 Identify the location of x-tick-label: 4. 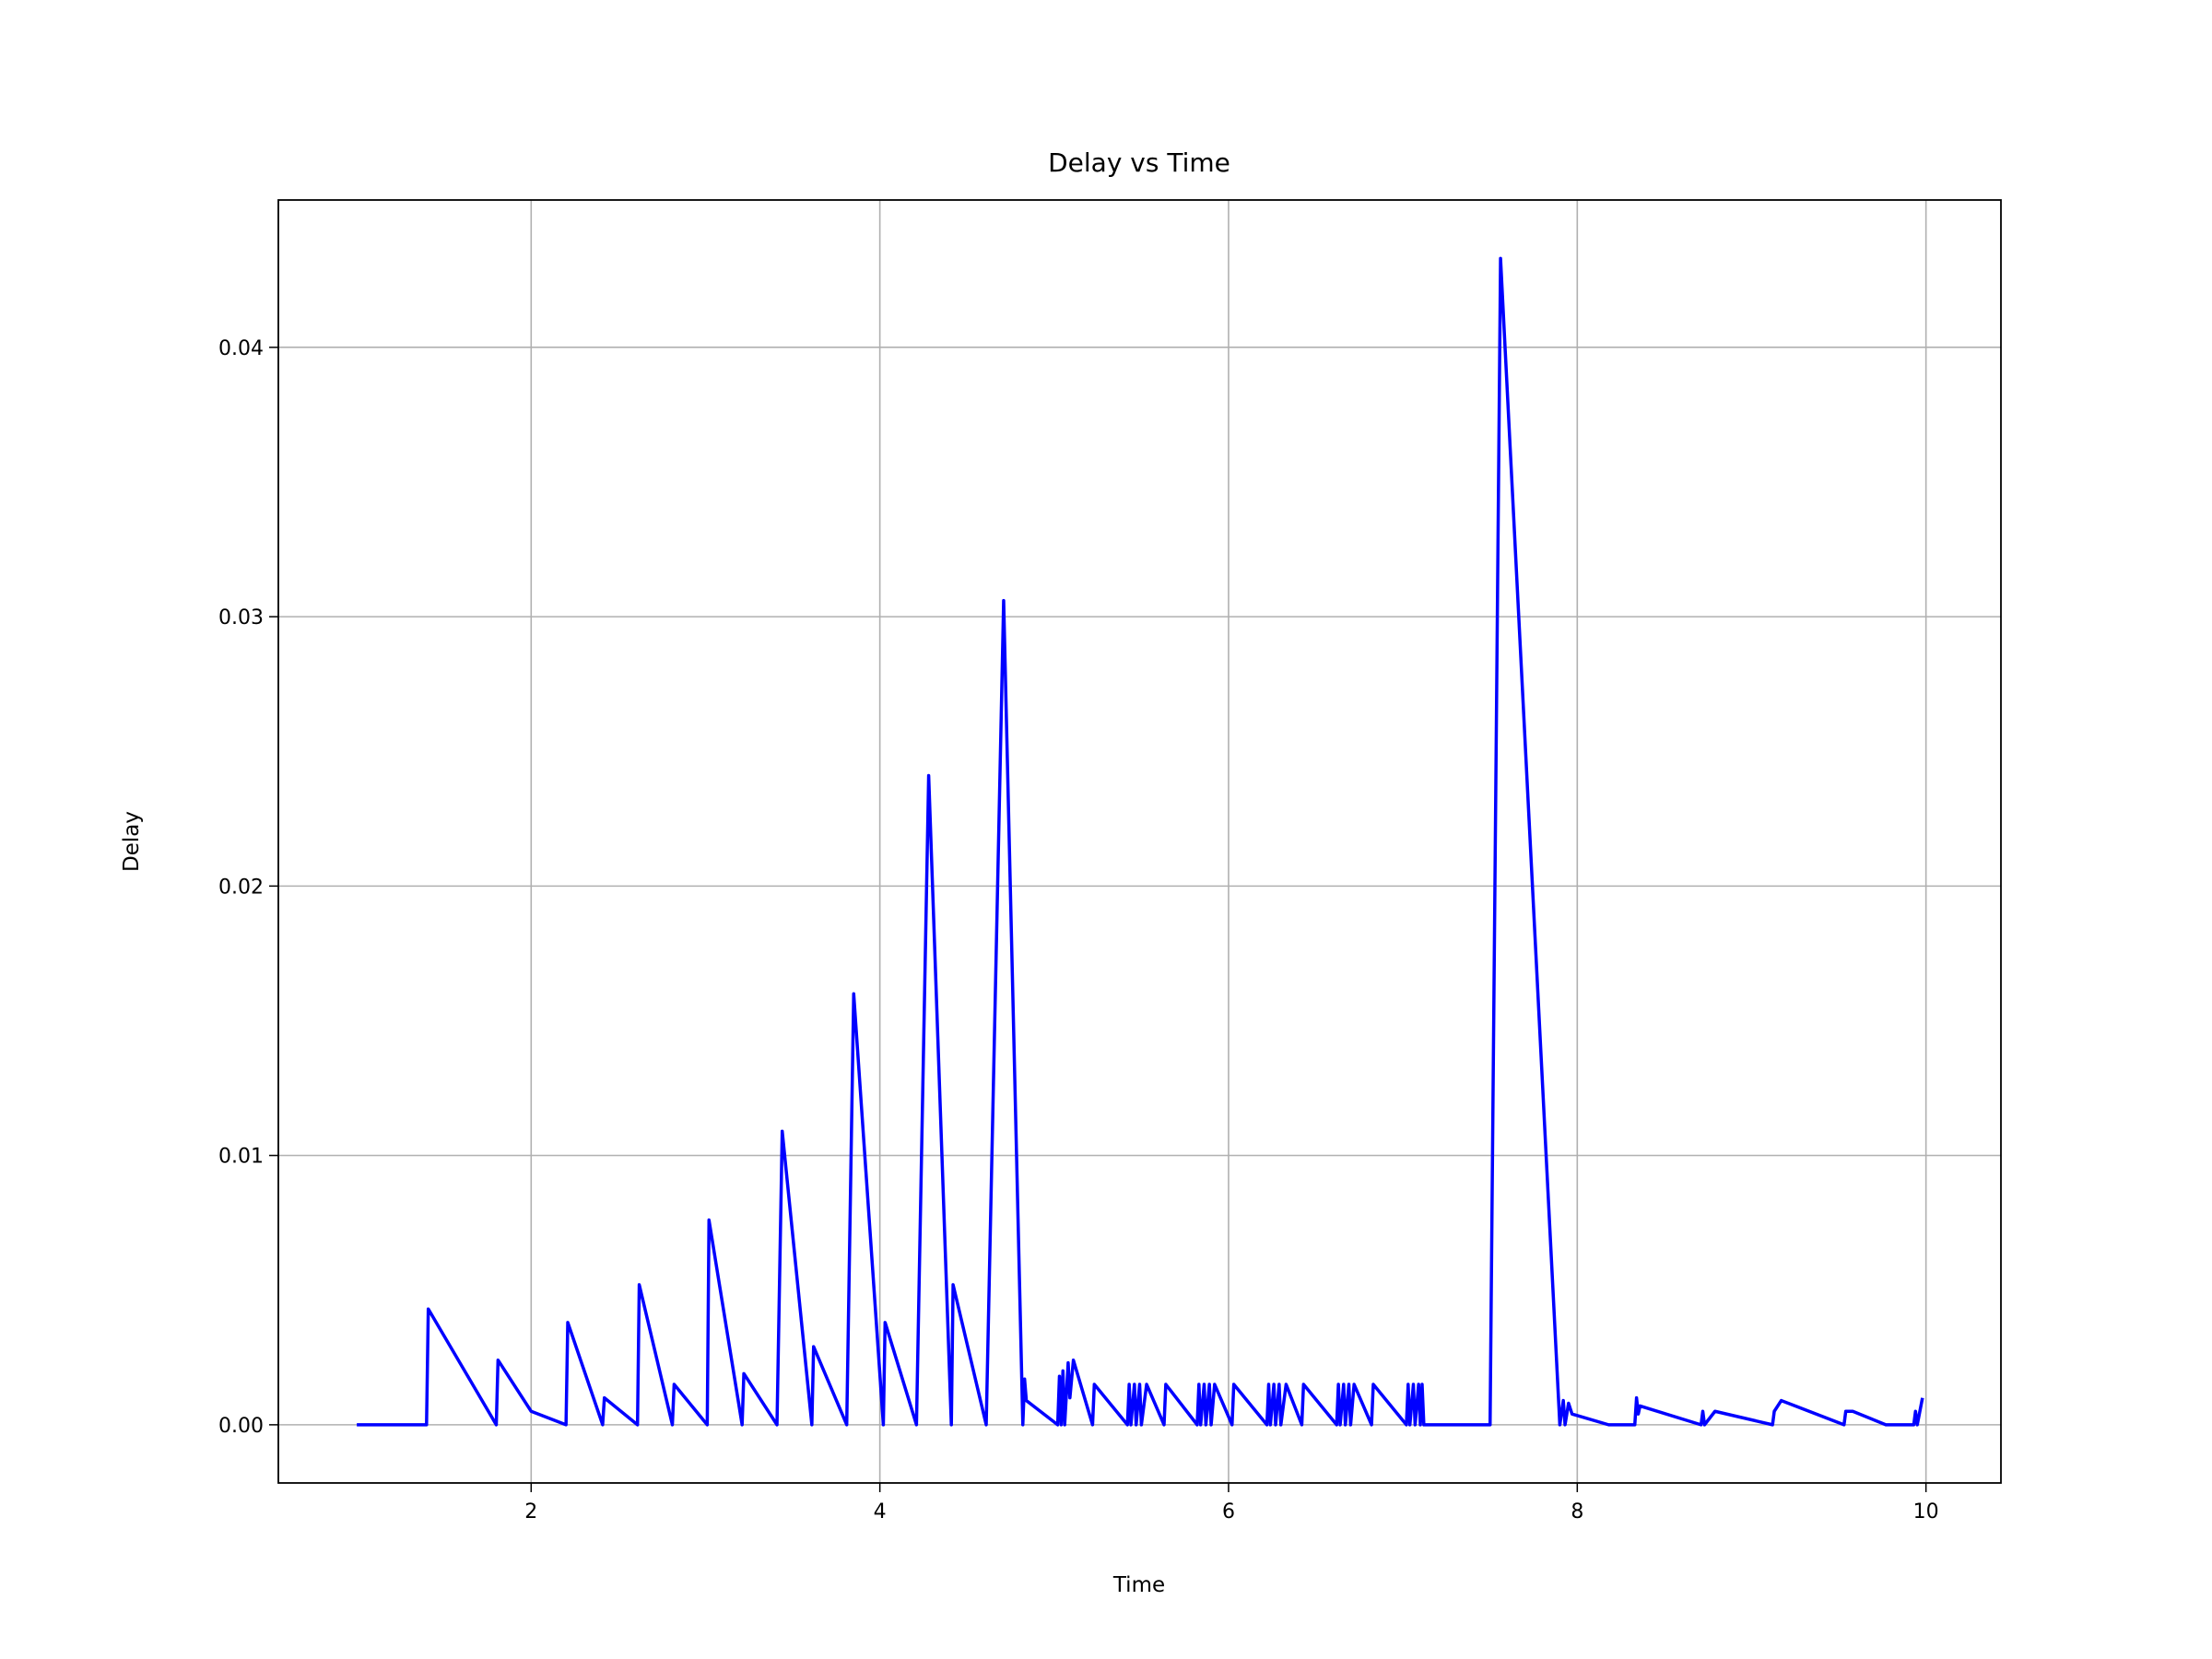
(880, 1512).